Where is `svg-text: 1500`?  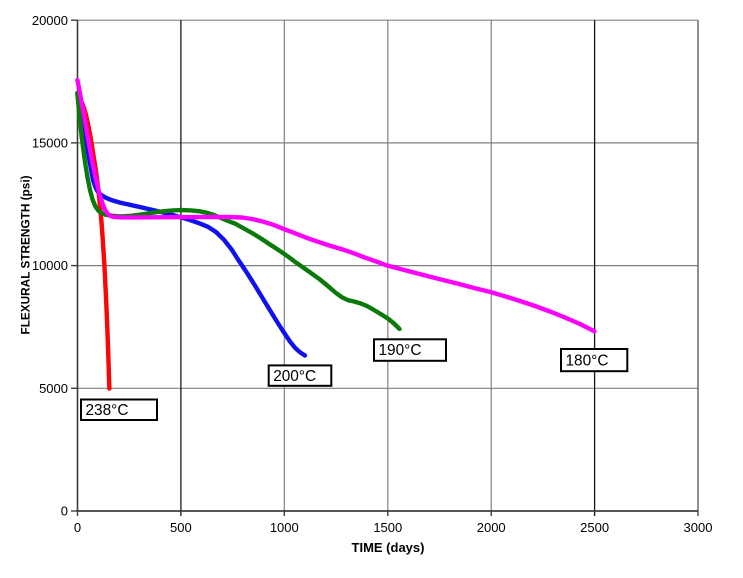 svg-text: 1500 is located at coordinates (387, 527).